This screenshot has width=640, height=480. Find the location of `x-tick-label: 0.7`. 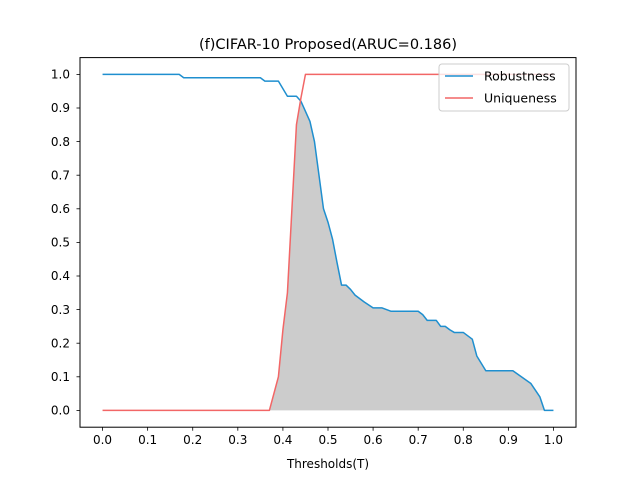

x-tick-label: 0.7 is located at coordinates (418, 440).